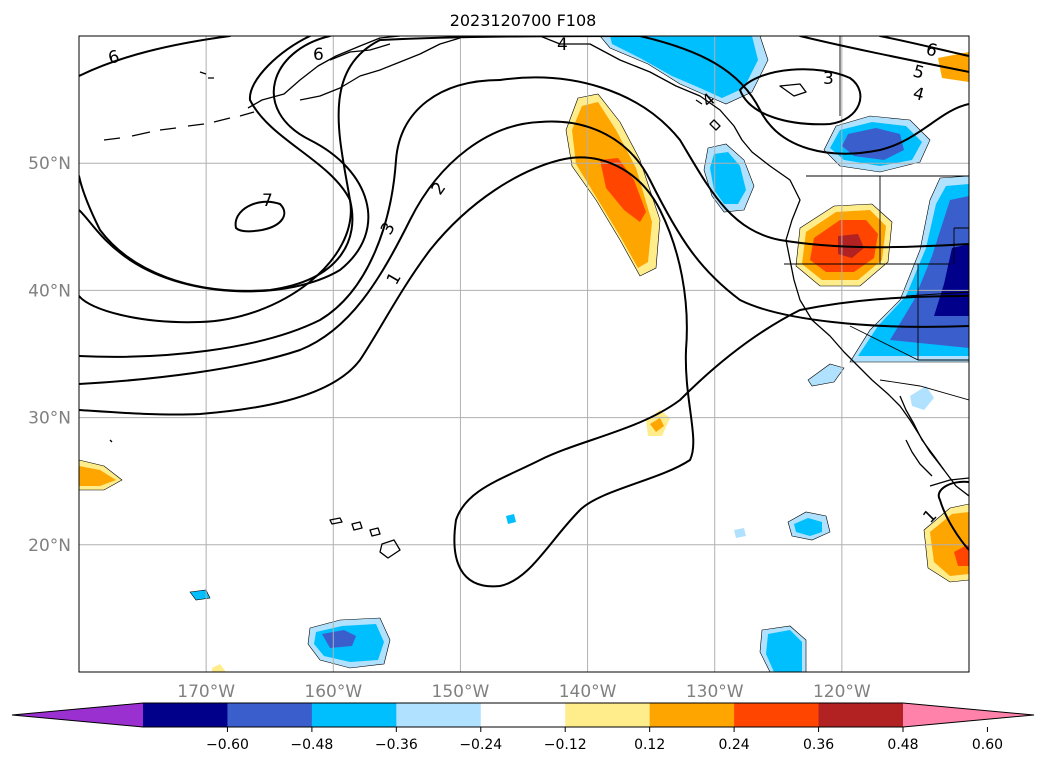  I want to click on contour-3-closed, so click(800, 97).